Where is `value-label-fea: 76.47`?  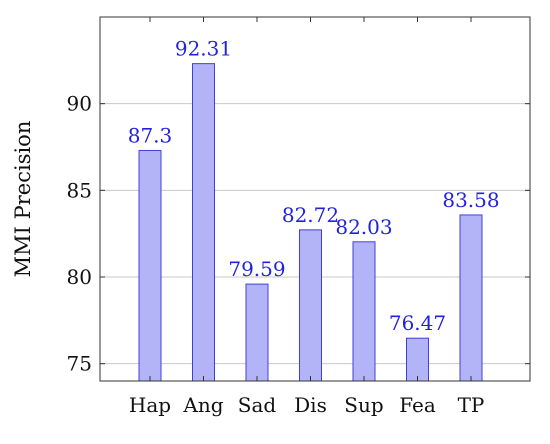
value-label-fea: 76.47 is located at coordinates (417, 323).